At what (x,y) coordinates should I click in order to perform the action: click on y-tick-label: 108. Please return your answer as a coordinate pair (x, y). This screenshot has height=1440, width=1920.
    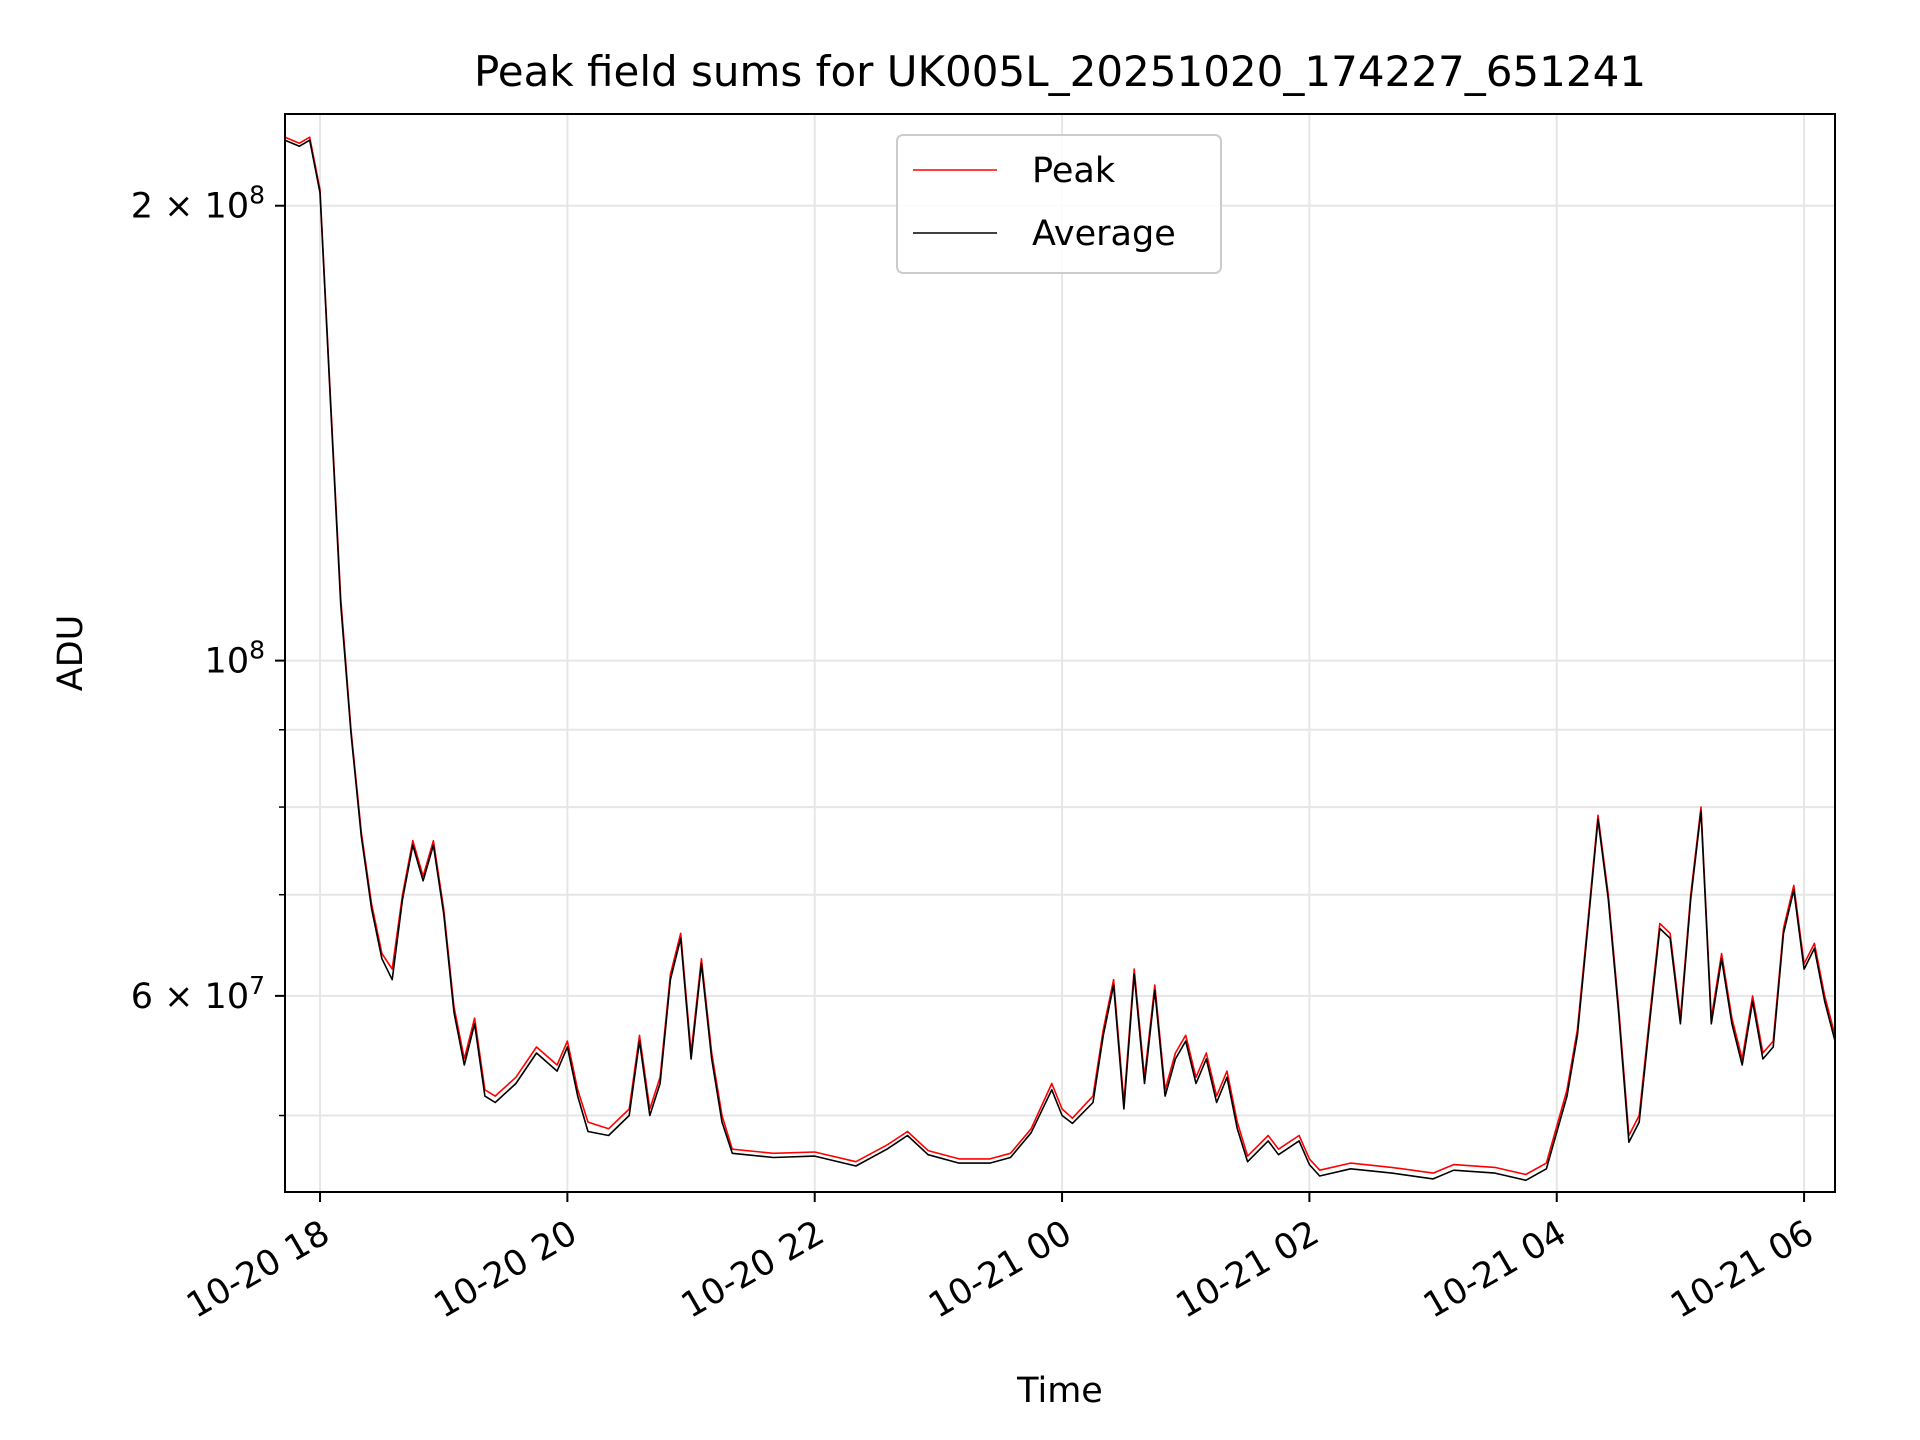
    Looking at the image, I should click on (235, 659).